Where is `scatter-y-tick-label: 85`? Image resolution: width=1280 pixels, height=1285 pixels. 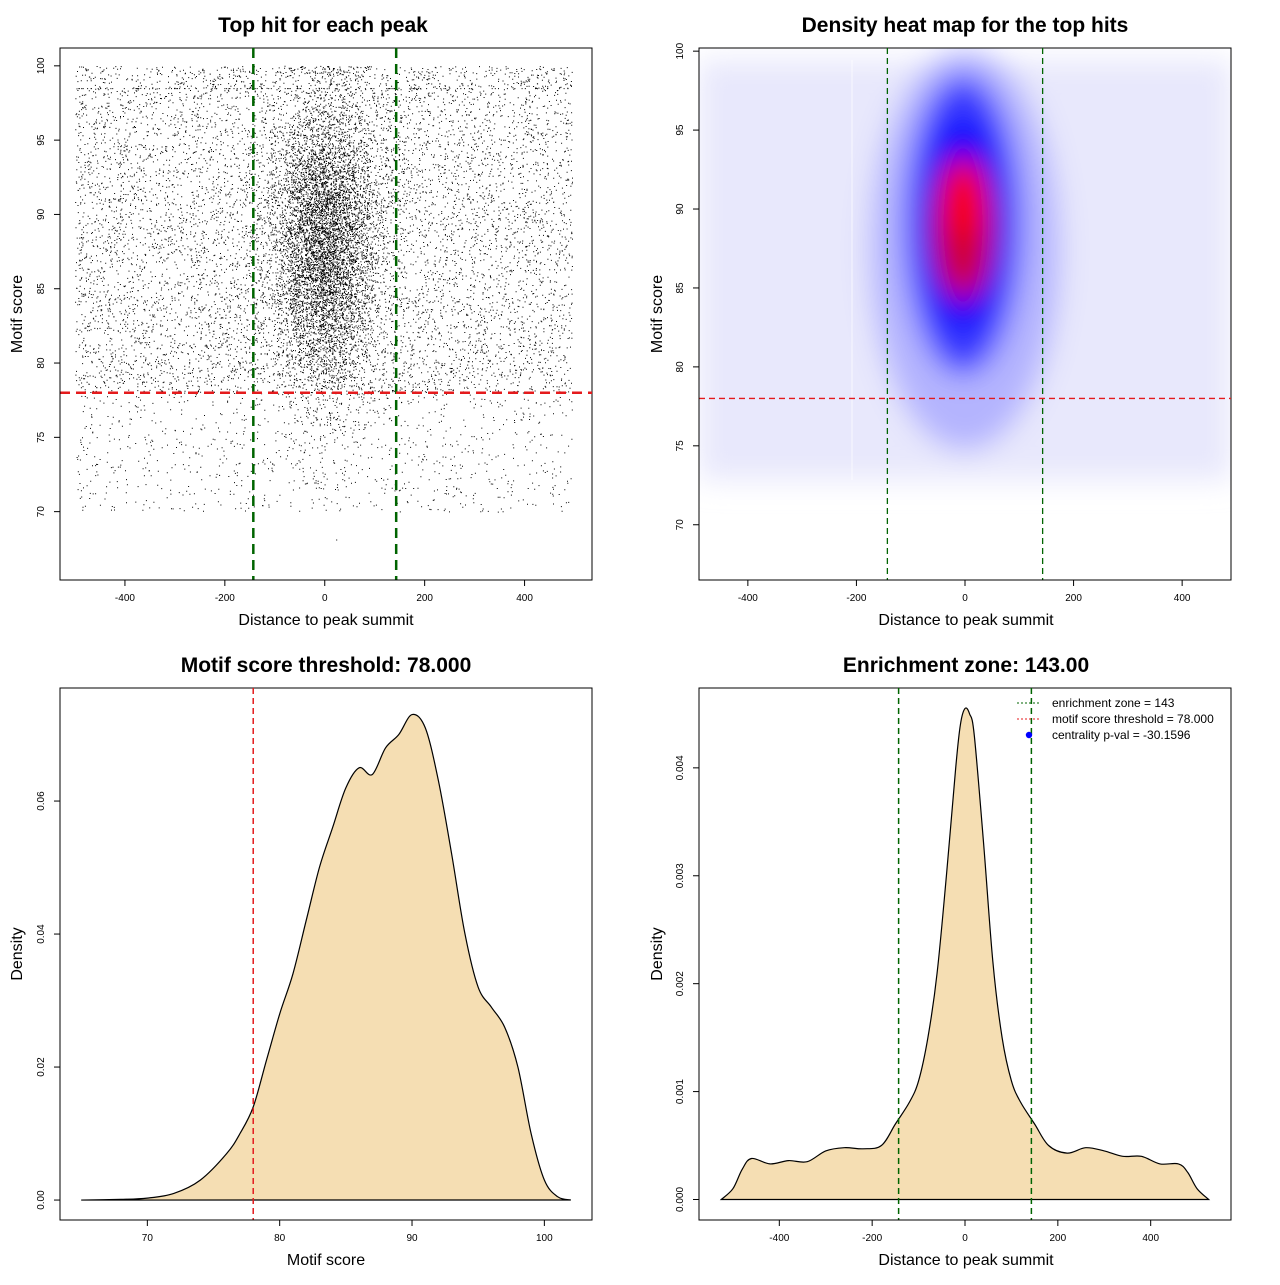
scatter-y-tick-label: 85 is located at coordinates (41, 289).